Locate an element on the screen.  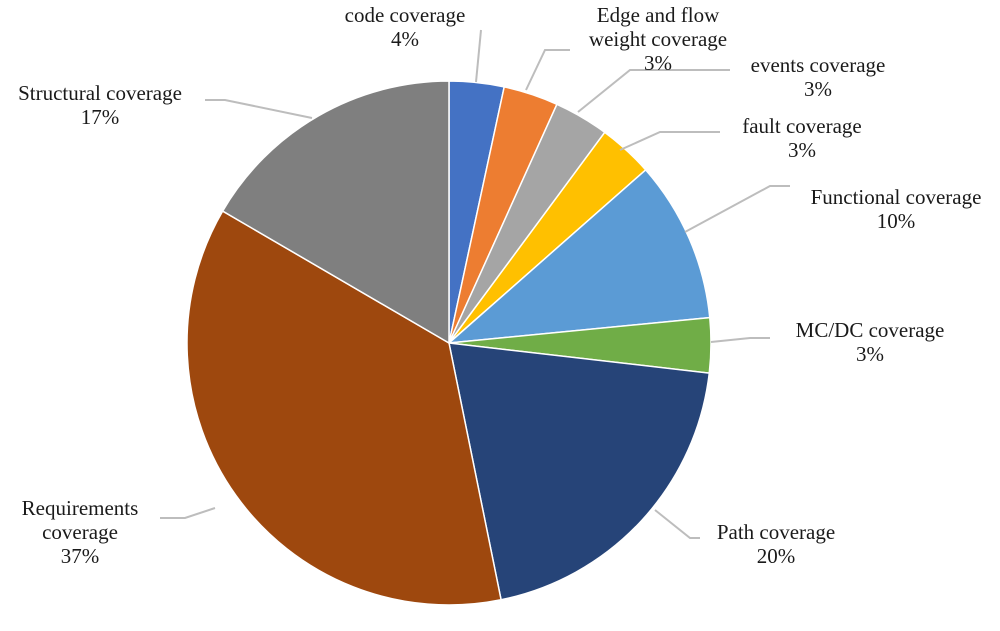
slice-label-6: Path coverage 20% is located at coordinates (776, 544).